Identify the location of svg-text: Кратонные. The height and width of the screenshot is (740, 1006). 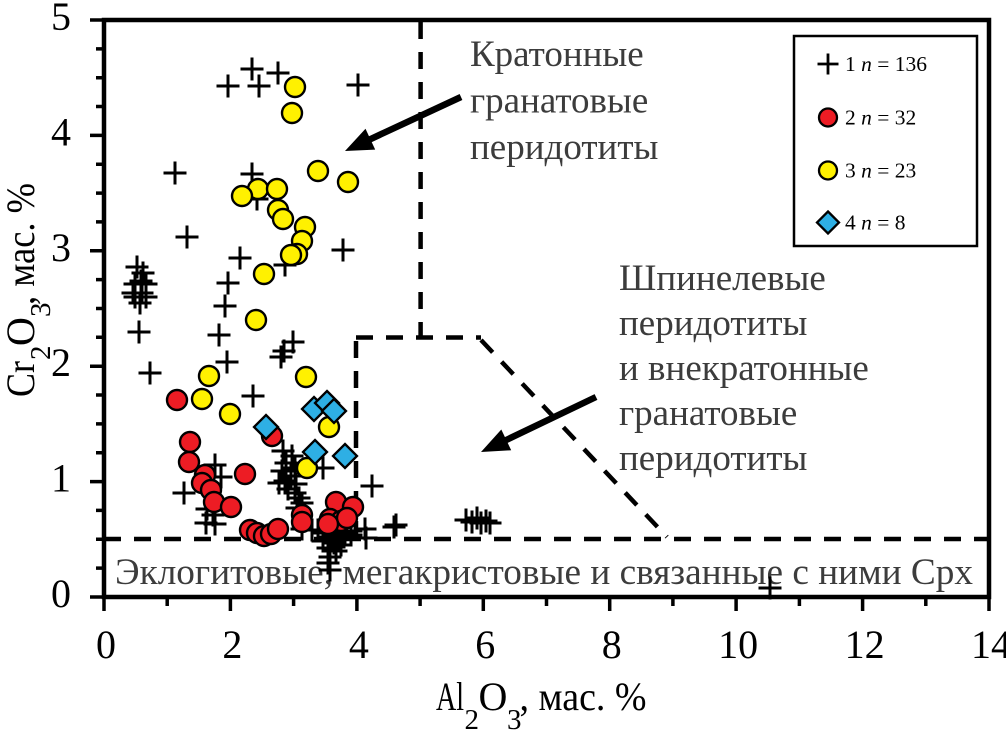
(557, 54).